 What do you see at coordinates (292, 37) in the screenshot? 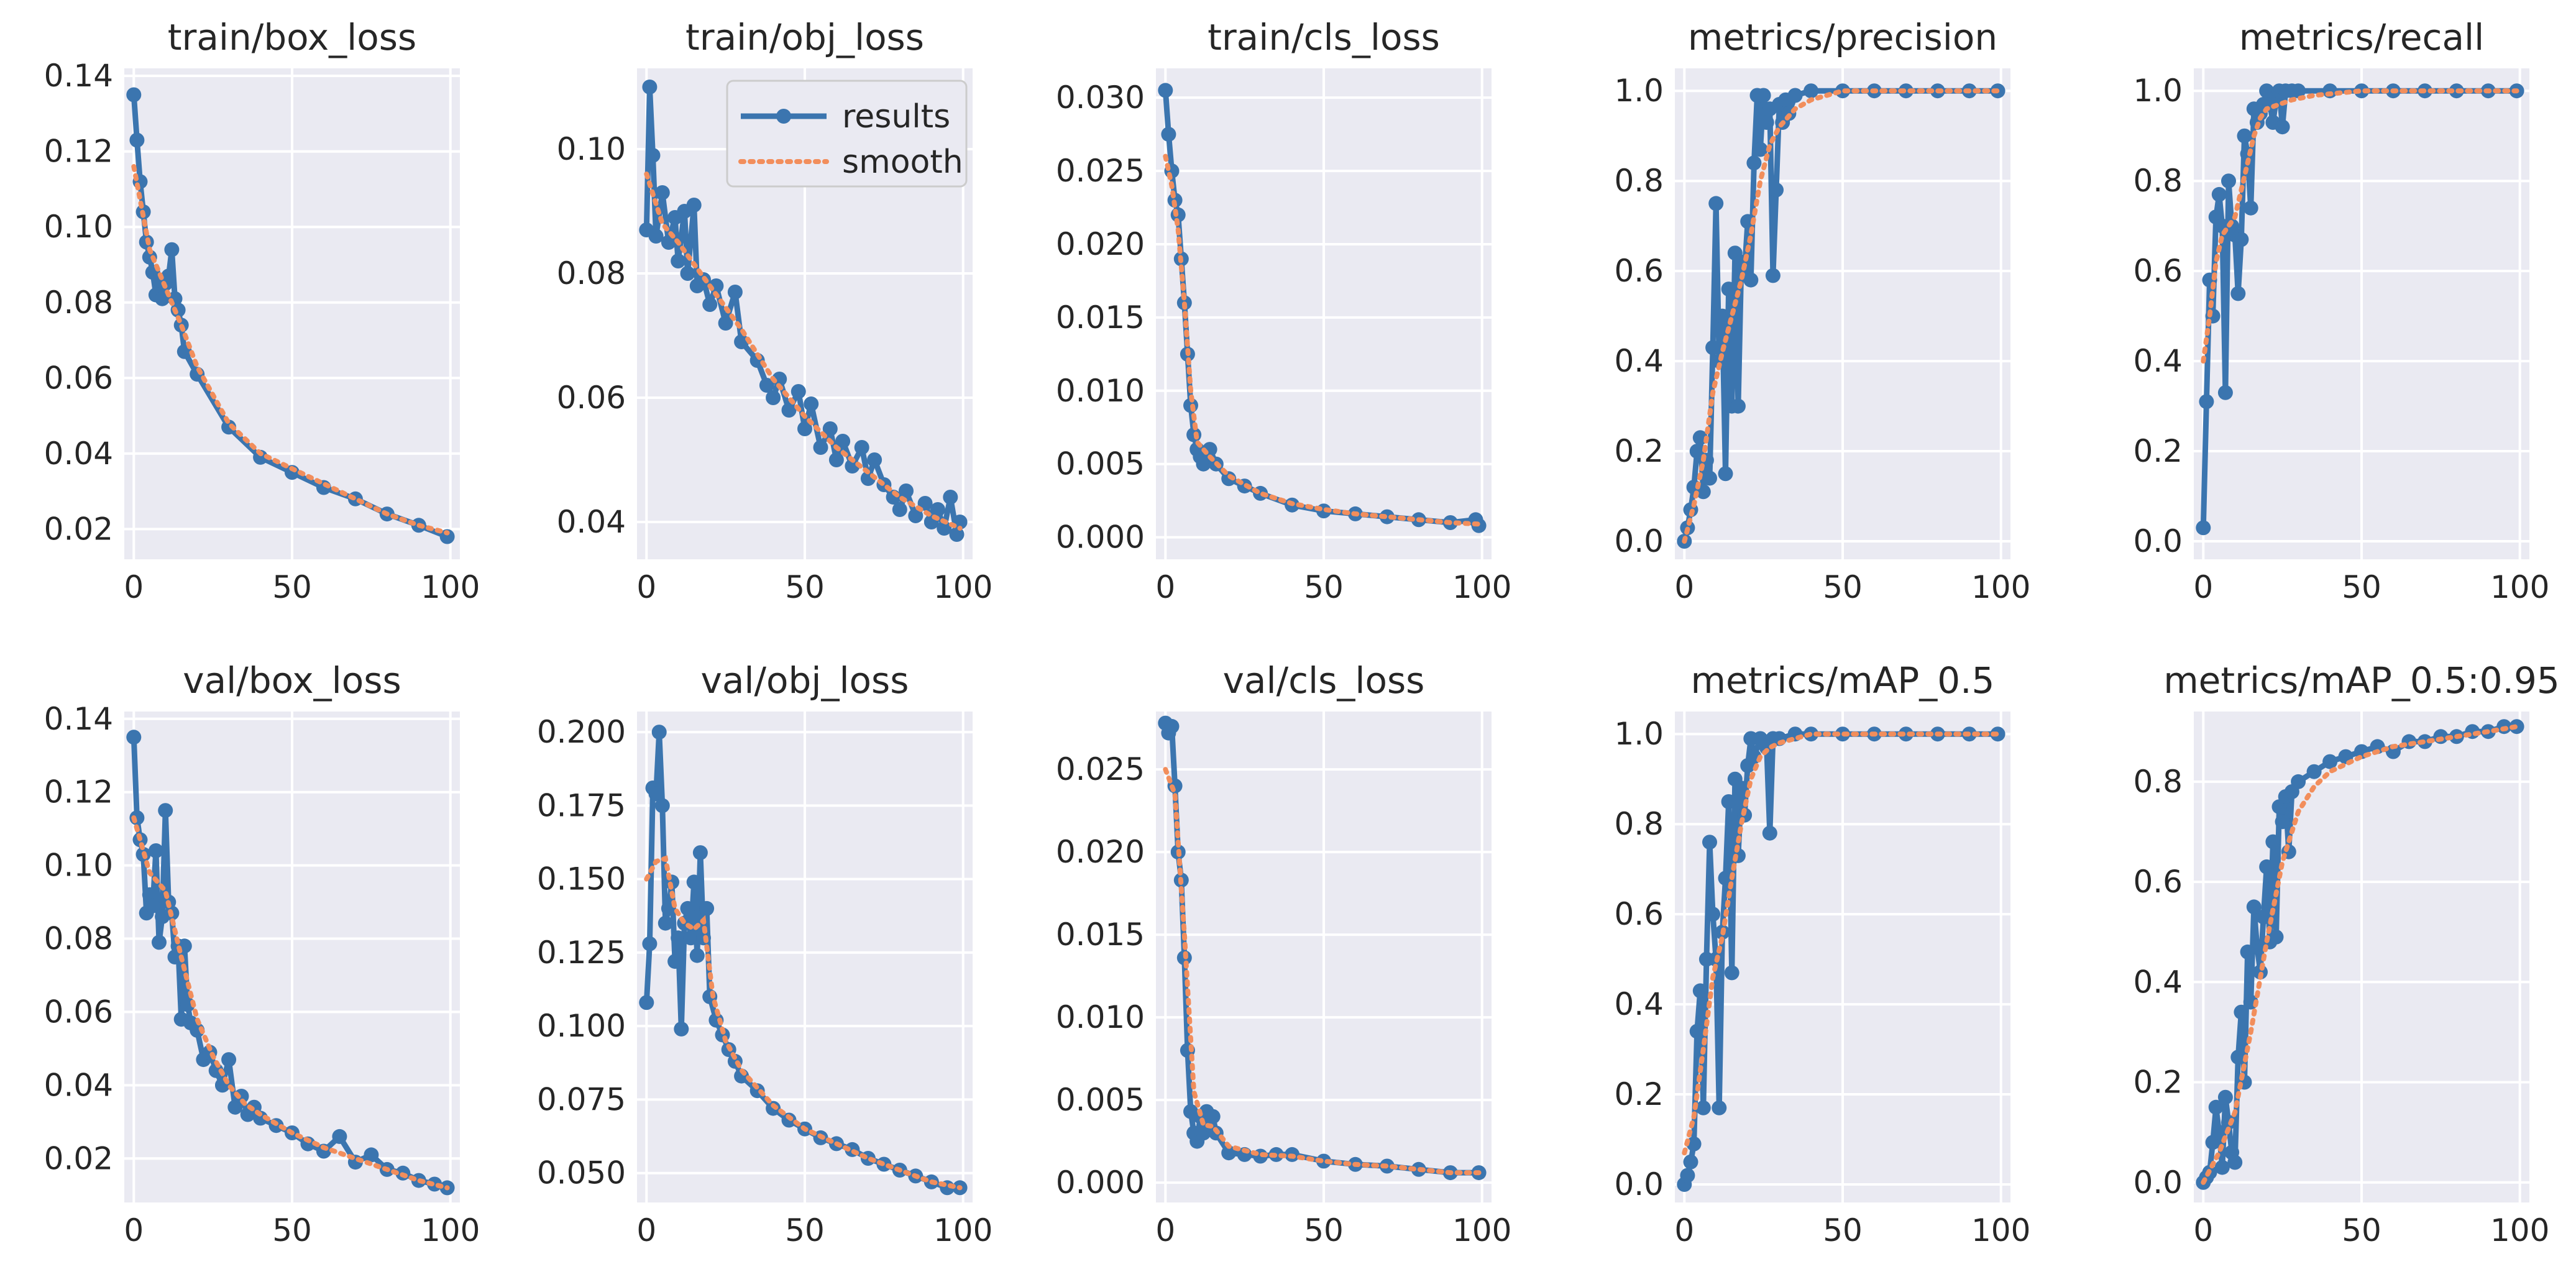
I see `subplot-title: train/box_loss` at bounding box center [292, 37].